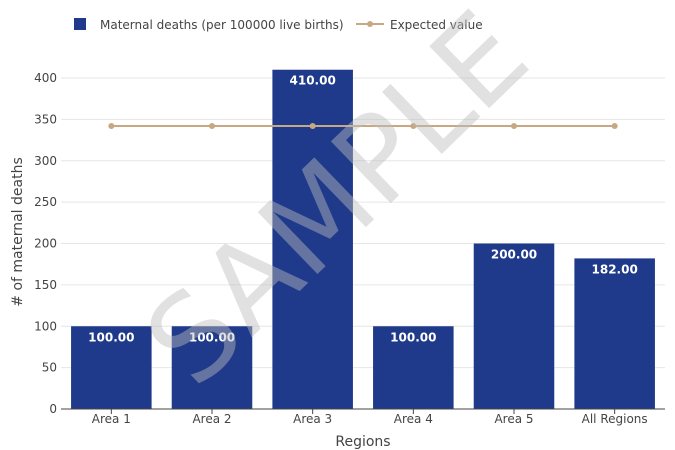 The image size is (675, 450). Describe the element at coordinates (514, 255) in the screenshot. I see `bar-value-label: 200.00` at that location.